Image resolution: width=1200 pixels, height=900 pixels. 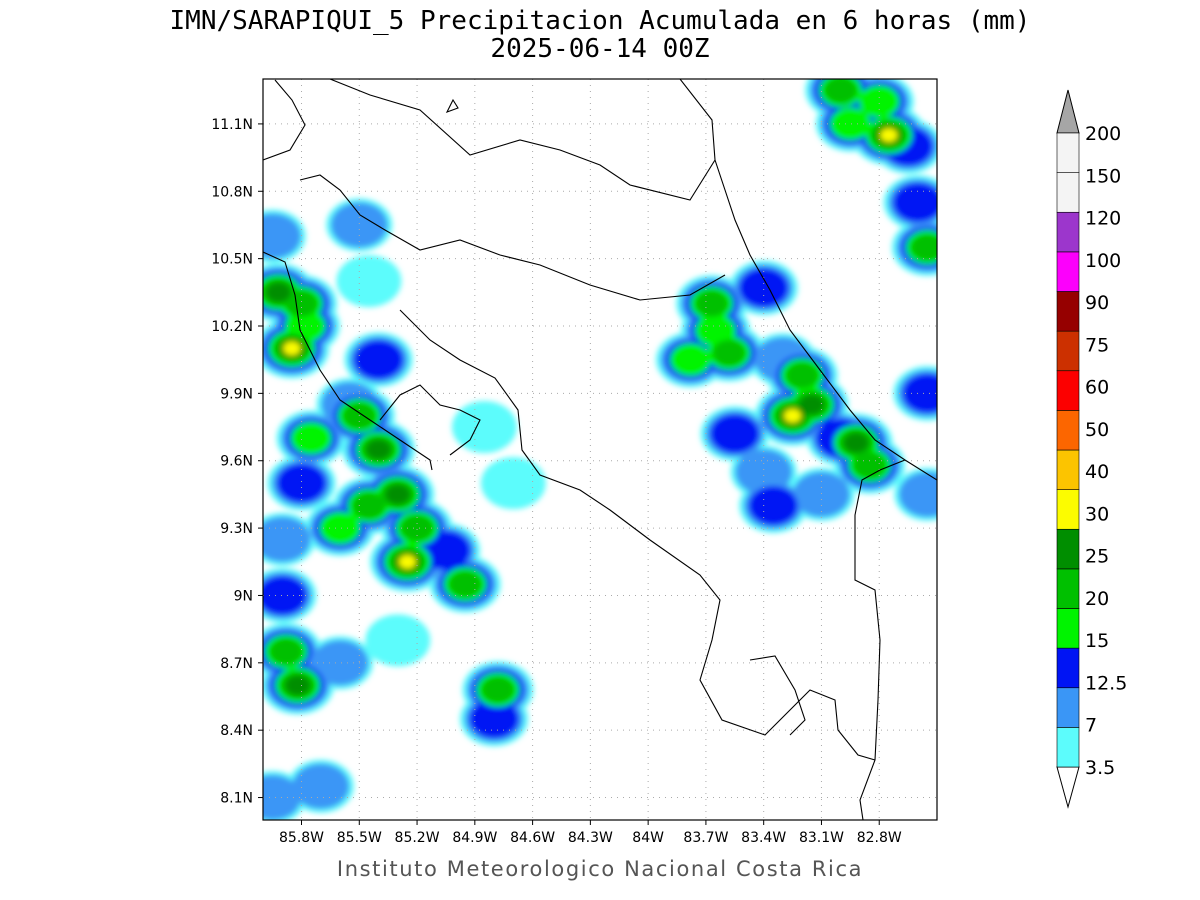 I want to click on x-tick-label: 85.2W, so click(x=417, y=838).